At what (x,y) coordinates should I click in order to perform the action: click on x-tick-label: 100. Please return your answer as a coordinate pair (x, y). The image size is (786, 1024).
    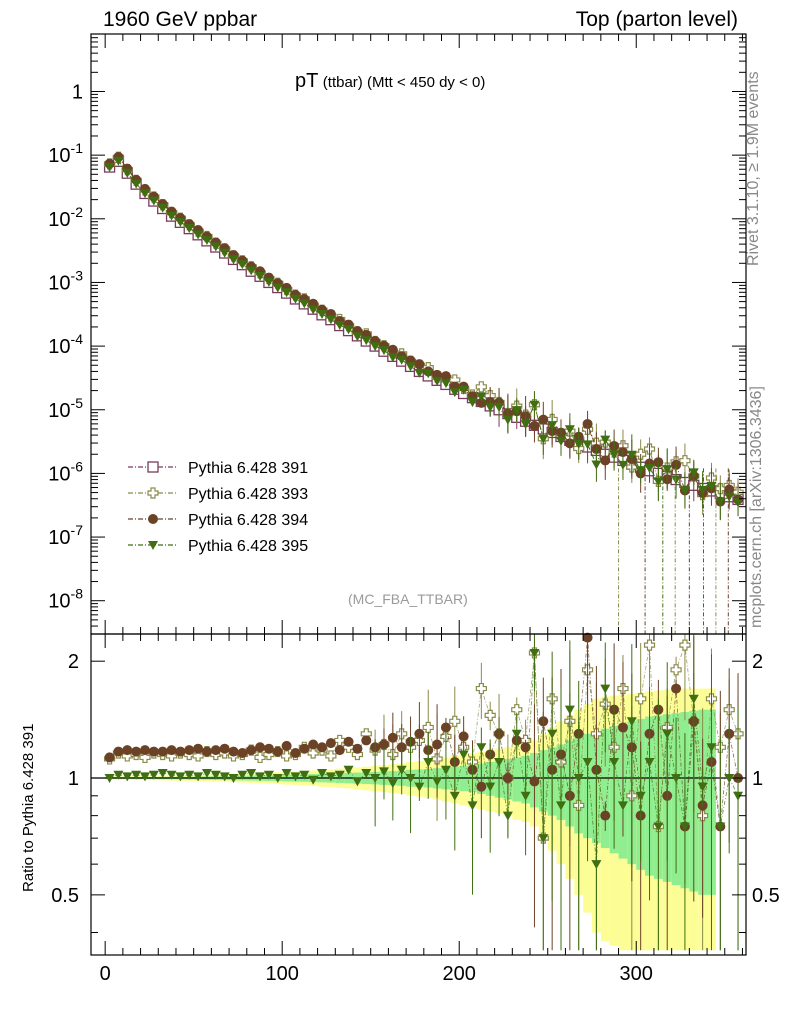
    Looking at the image, I should click on (282, 974).